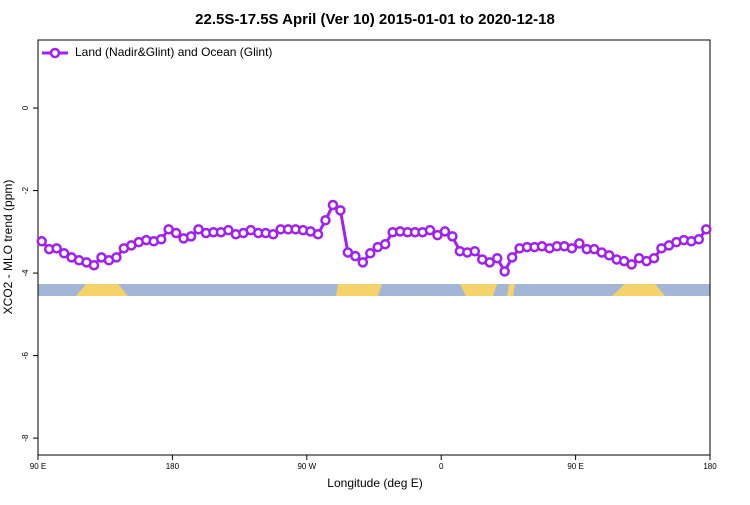 The width and height of the screenshot is (750, 505). What do you see at coordinates (25, 273) in the screenshot?
I see `y-tick-label: -4` at bounding box center [25, 273].